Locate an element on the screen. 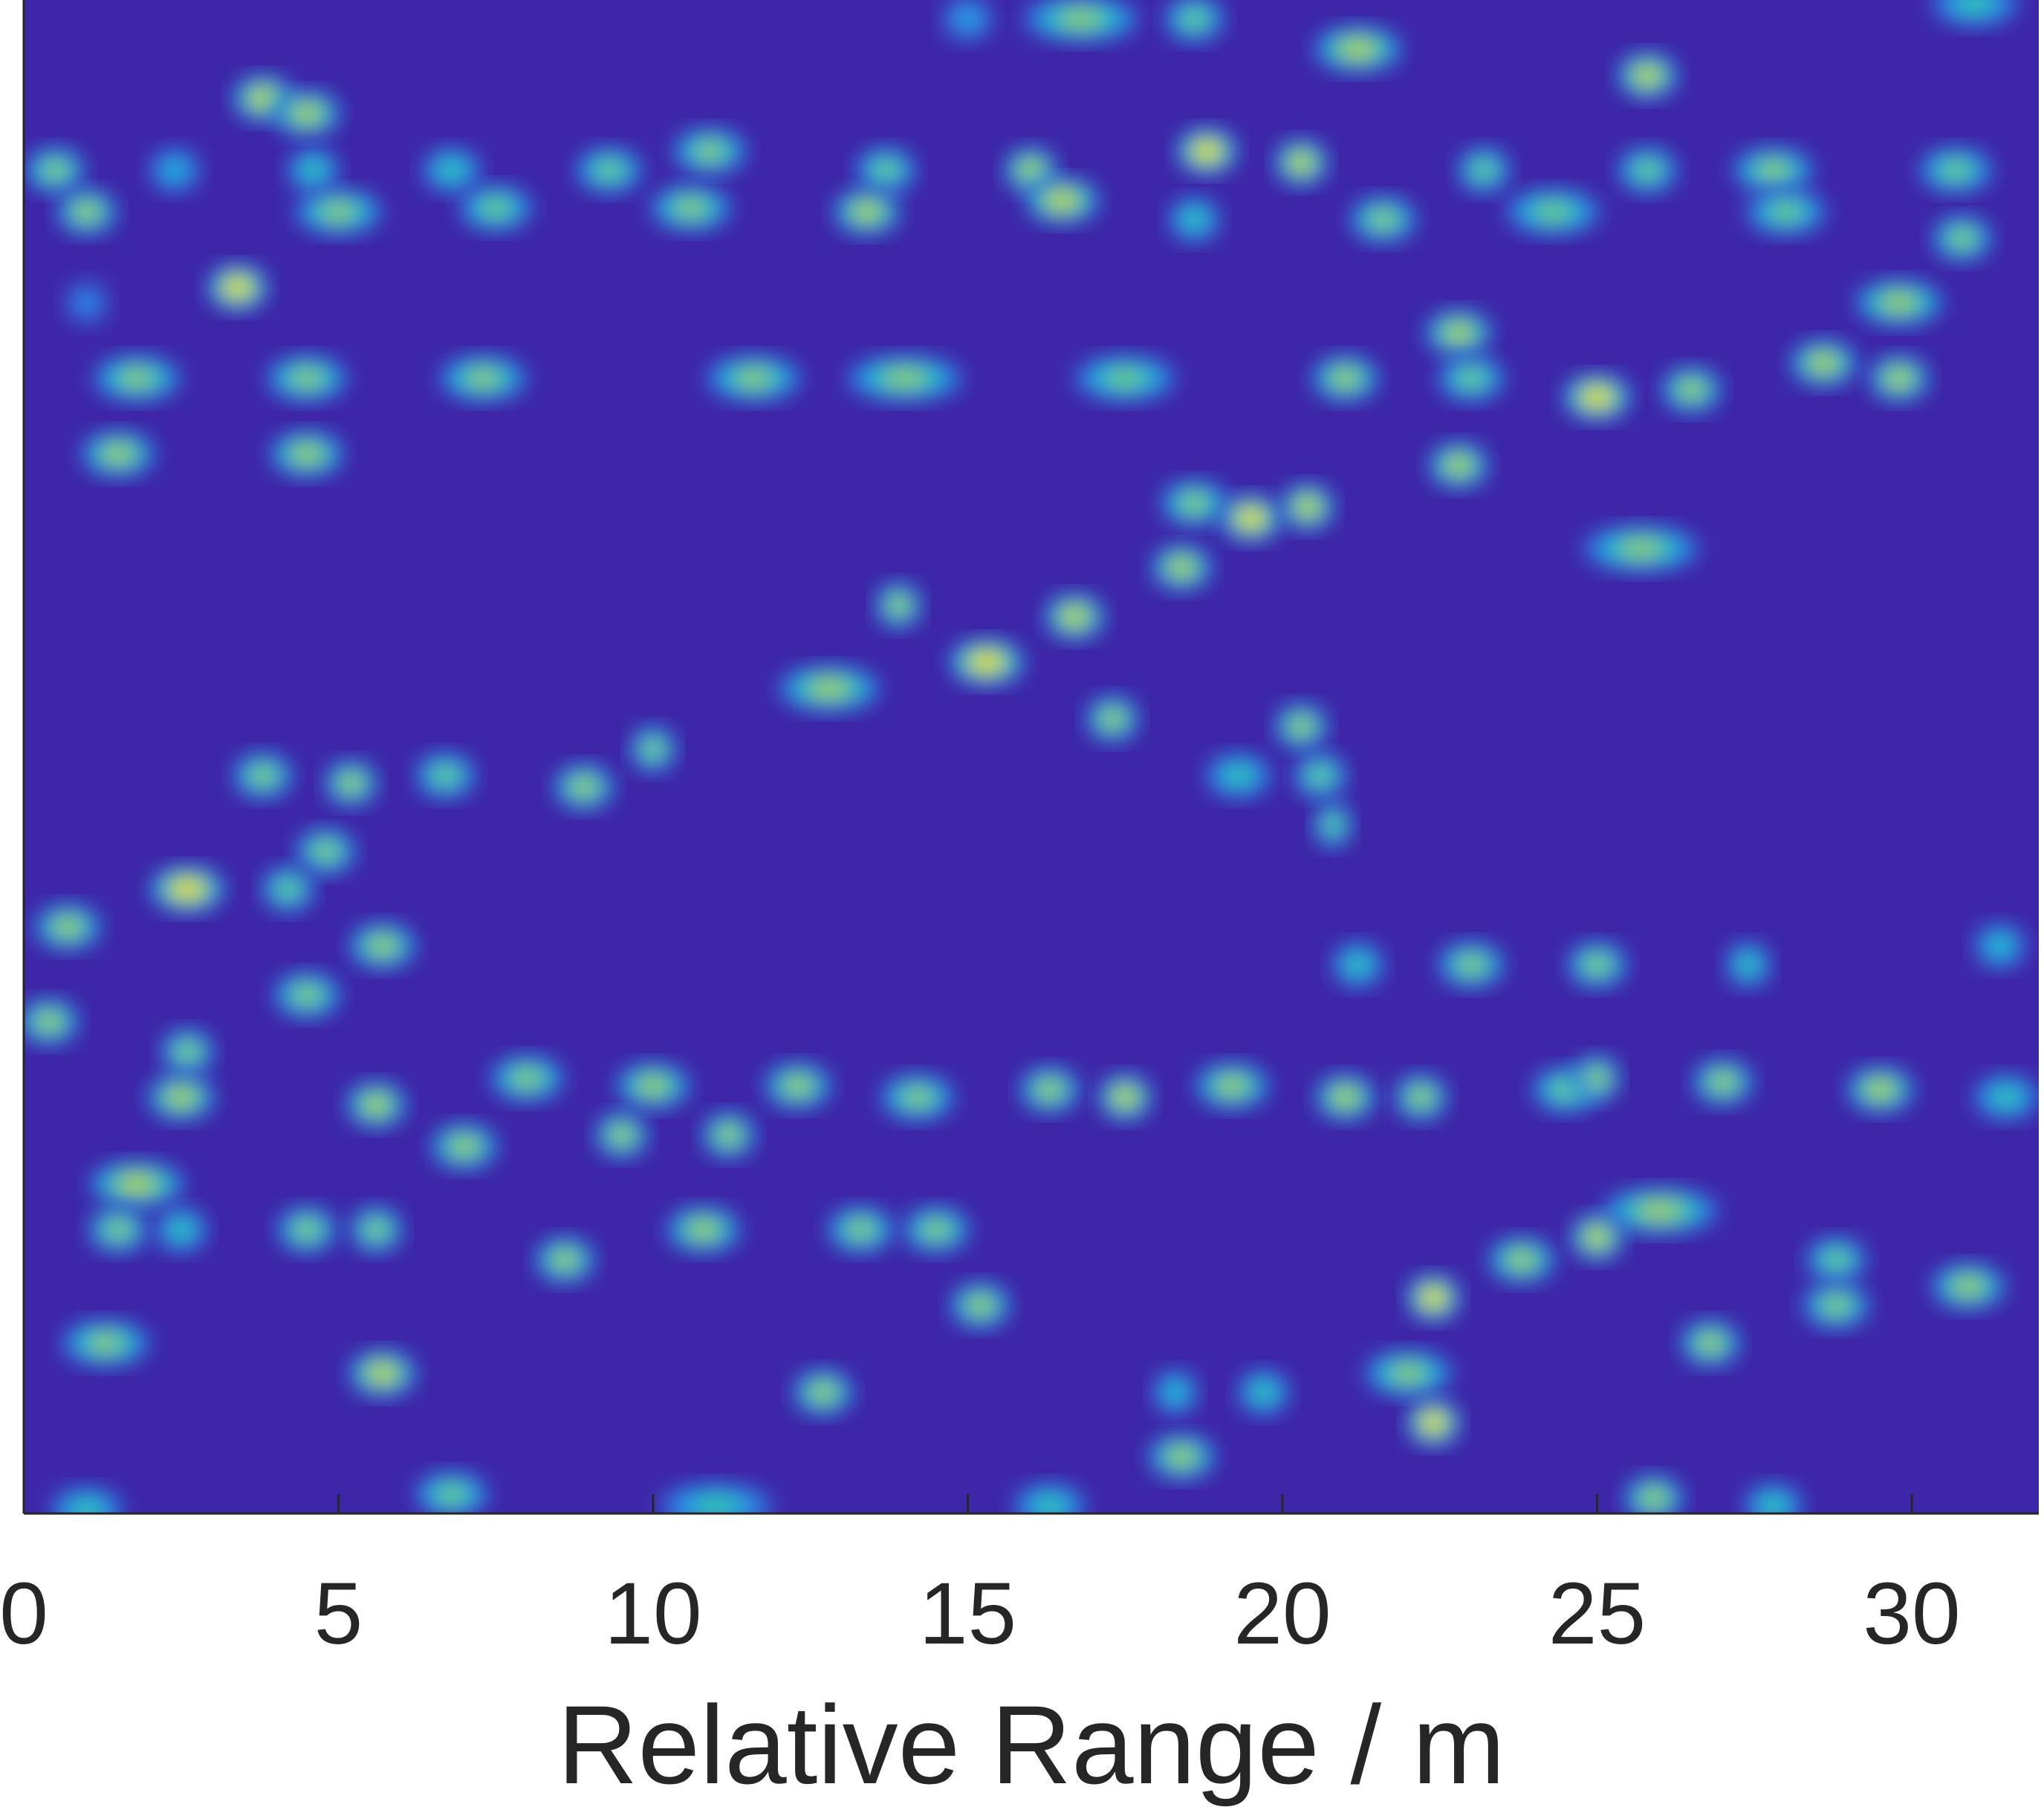 The height and width of the screenshot is (1807, 2044). x-tick-label: 20 is located at coordinates (1282, 1614).